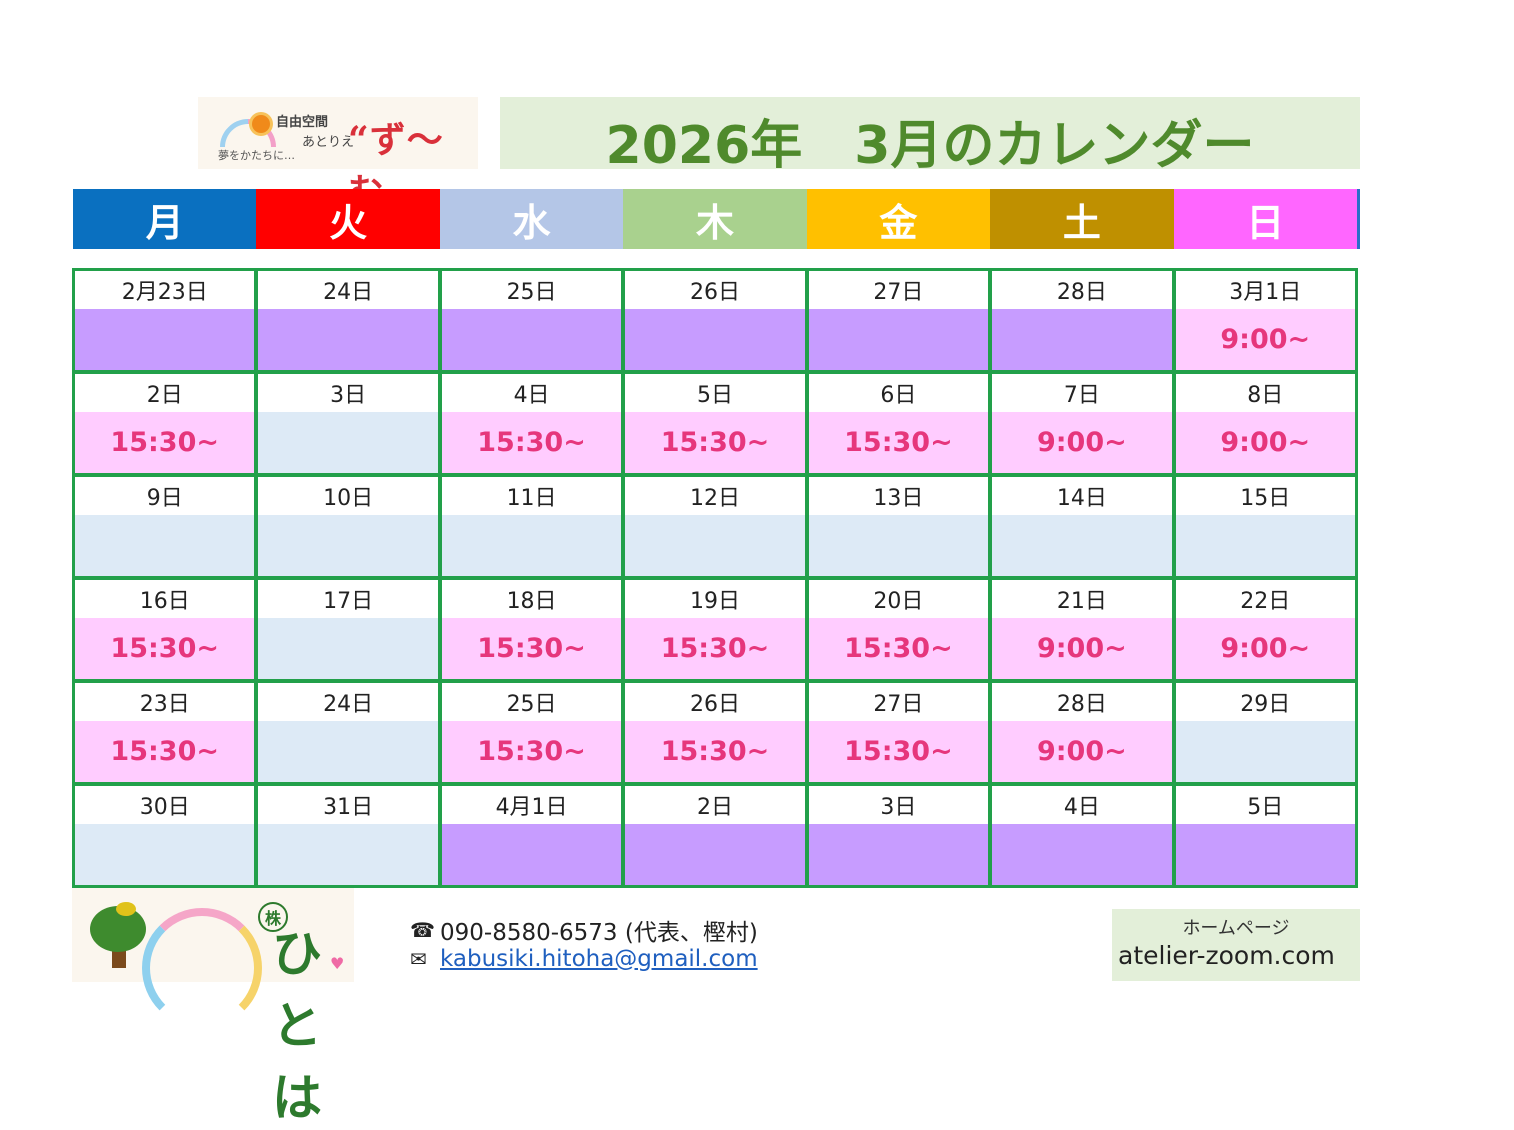  I want to click on calendar-day-cell: 24日, so click(348, 320).